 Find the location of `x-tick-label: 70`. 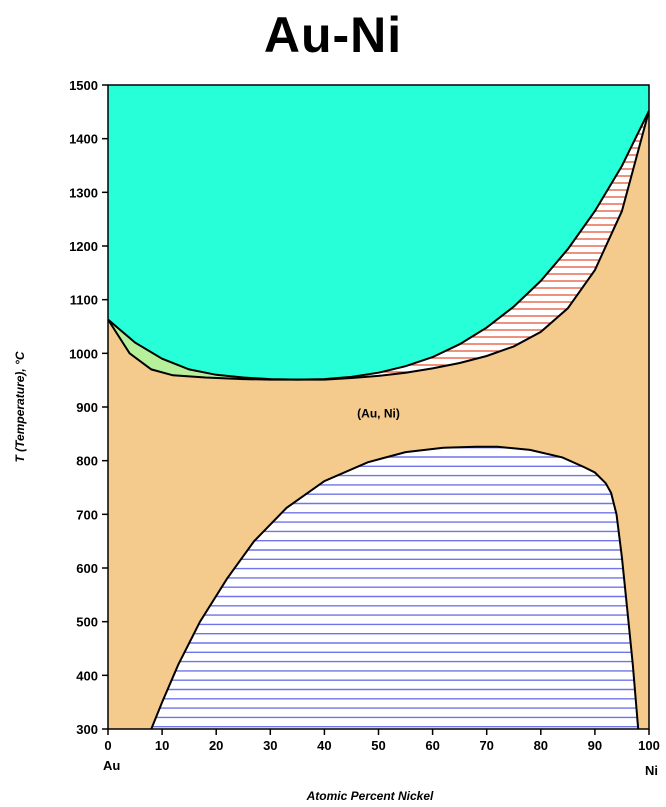

x-tick-label: 70 is located at coordinates (486, 745).